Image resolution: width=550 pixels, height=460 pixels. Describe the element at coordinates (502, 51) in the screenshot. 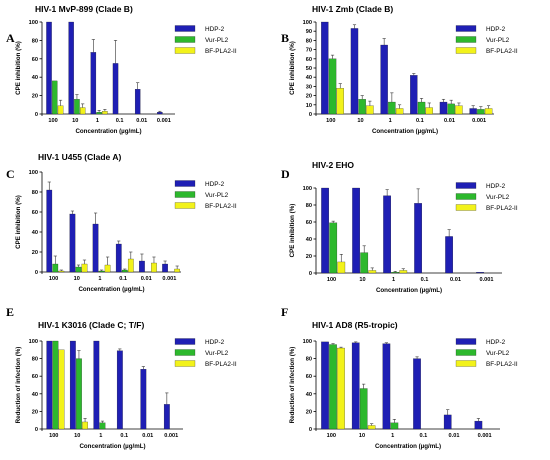

I see `legend-label: BF-PLA2-II` at that location.